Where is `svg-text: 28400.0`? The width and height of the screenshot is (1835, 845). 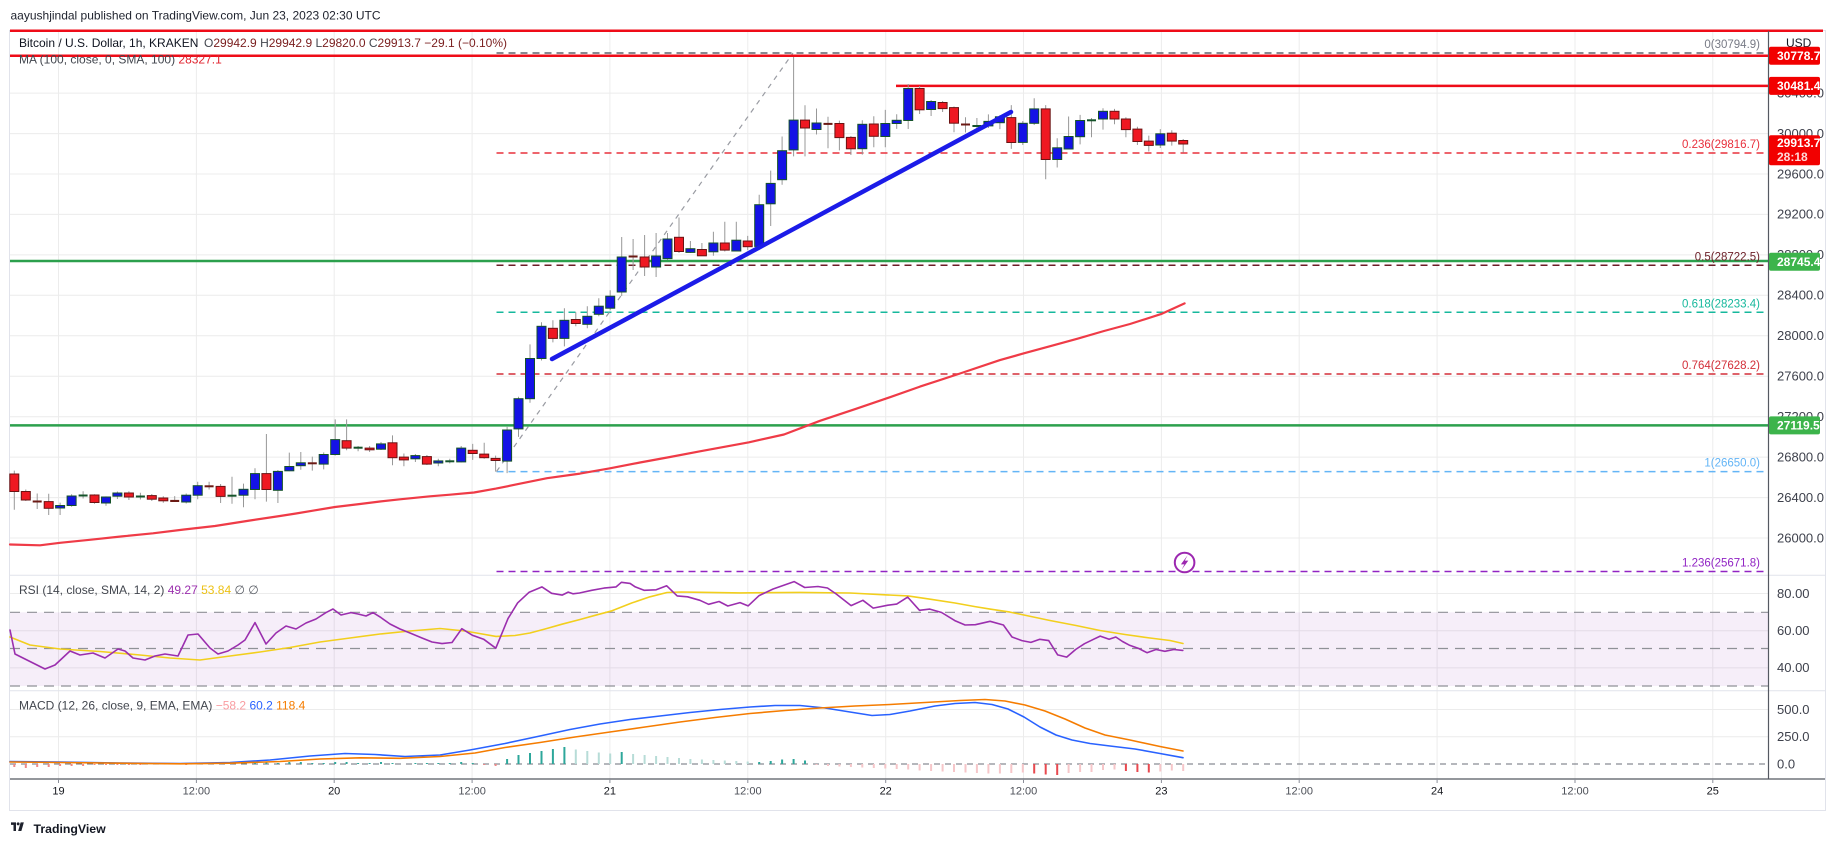
svg-text: 28400.0 is located at coordinates (1800, 295).